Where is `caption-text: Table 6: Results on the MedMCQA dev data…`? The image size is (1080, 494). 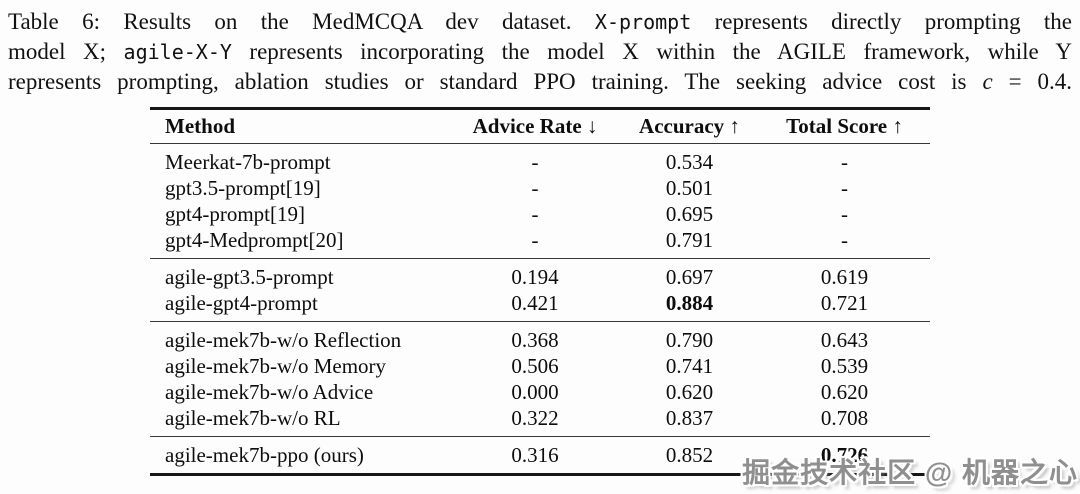 caption-text: Table 6: Results on the MedMCQA dev data… is located at coordinates (290, 21).